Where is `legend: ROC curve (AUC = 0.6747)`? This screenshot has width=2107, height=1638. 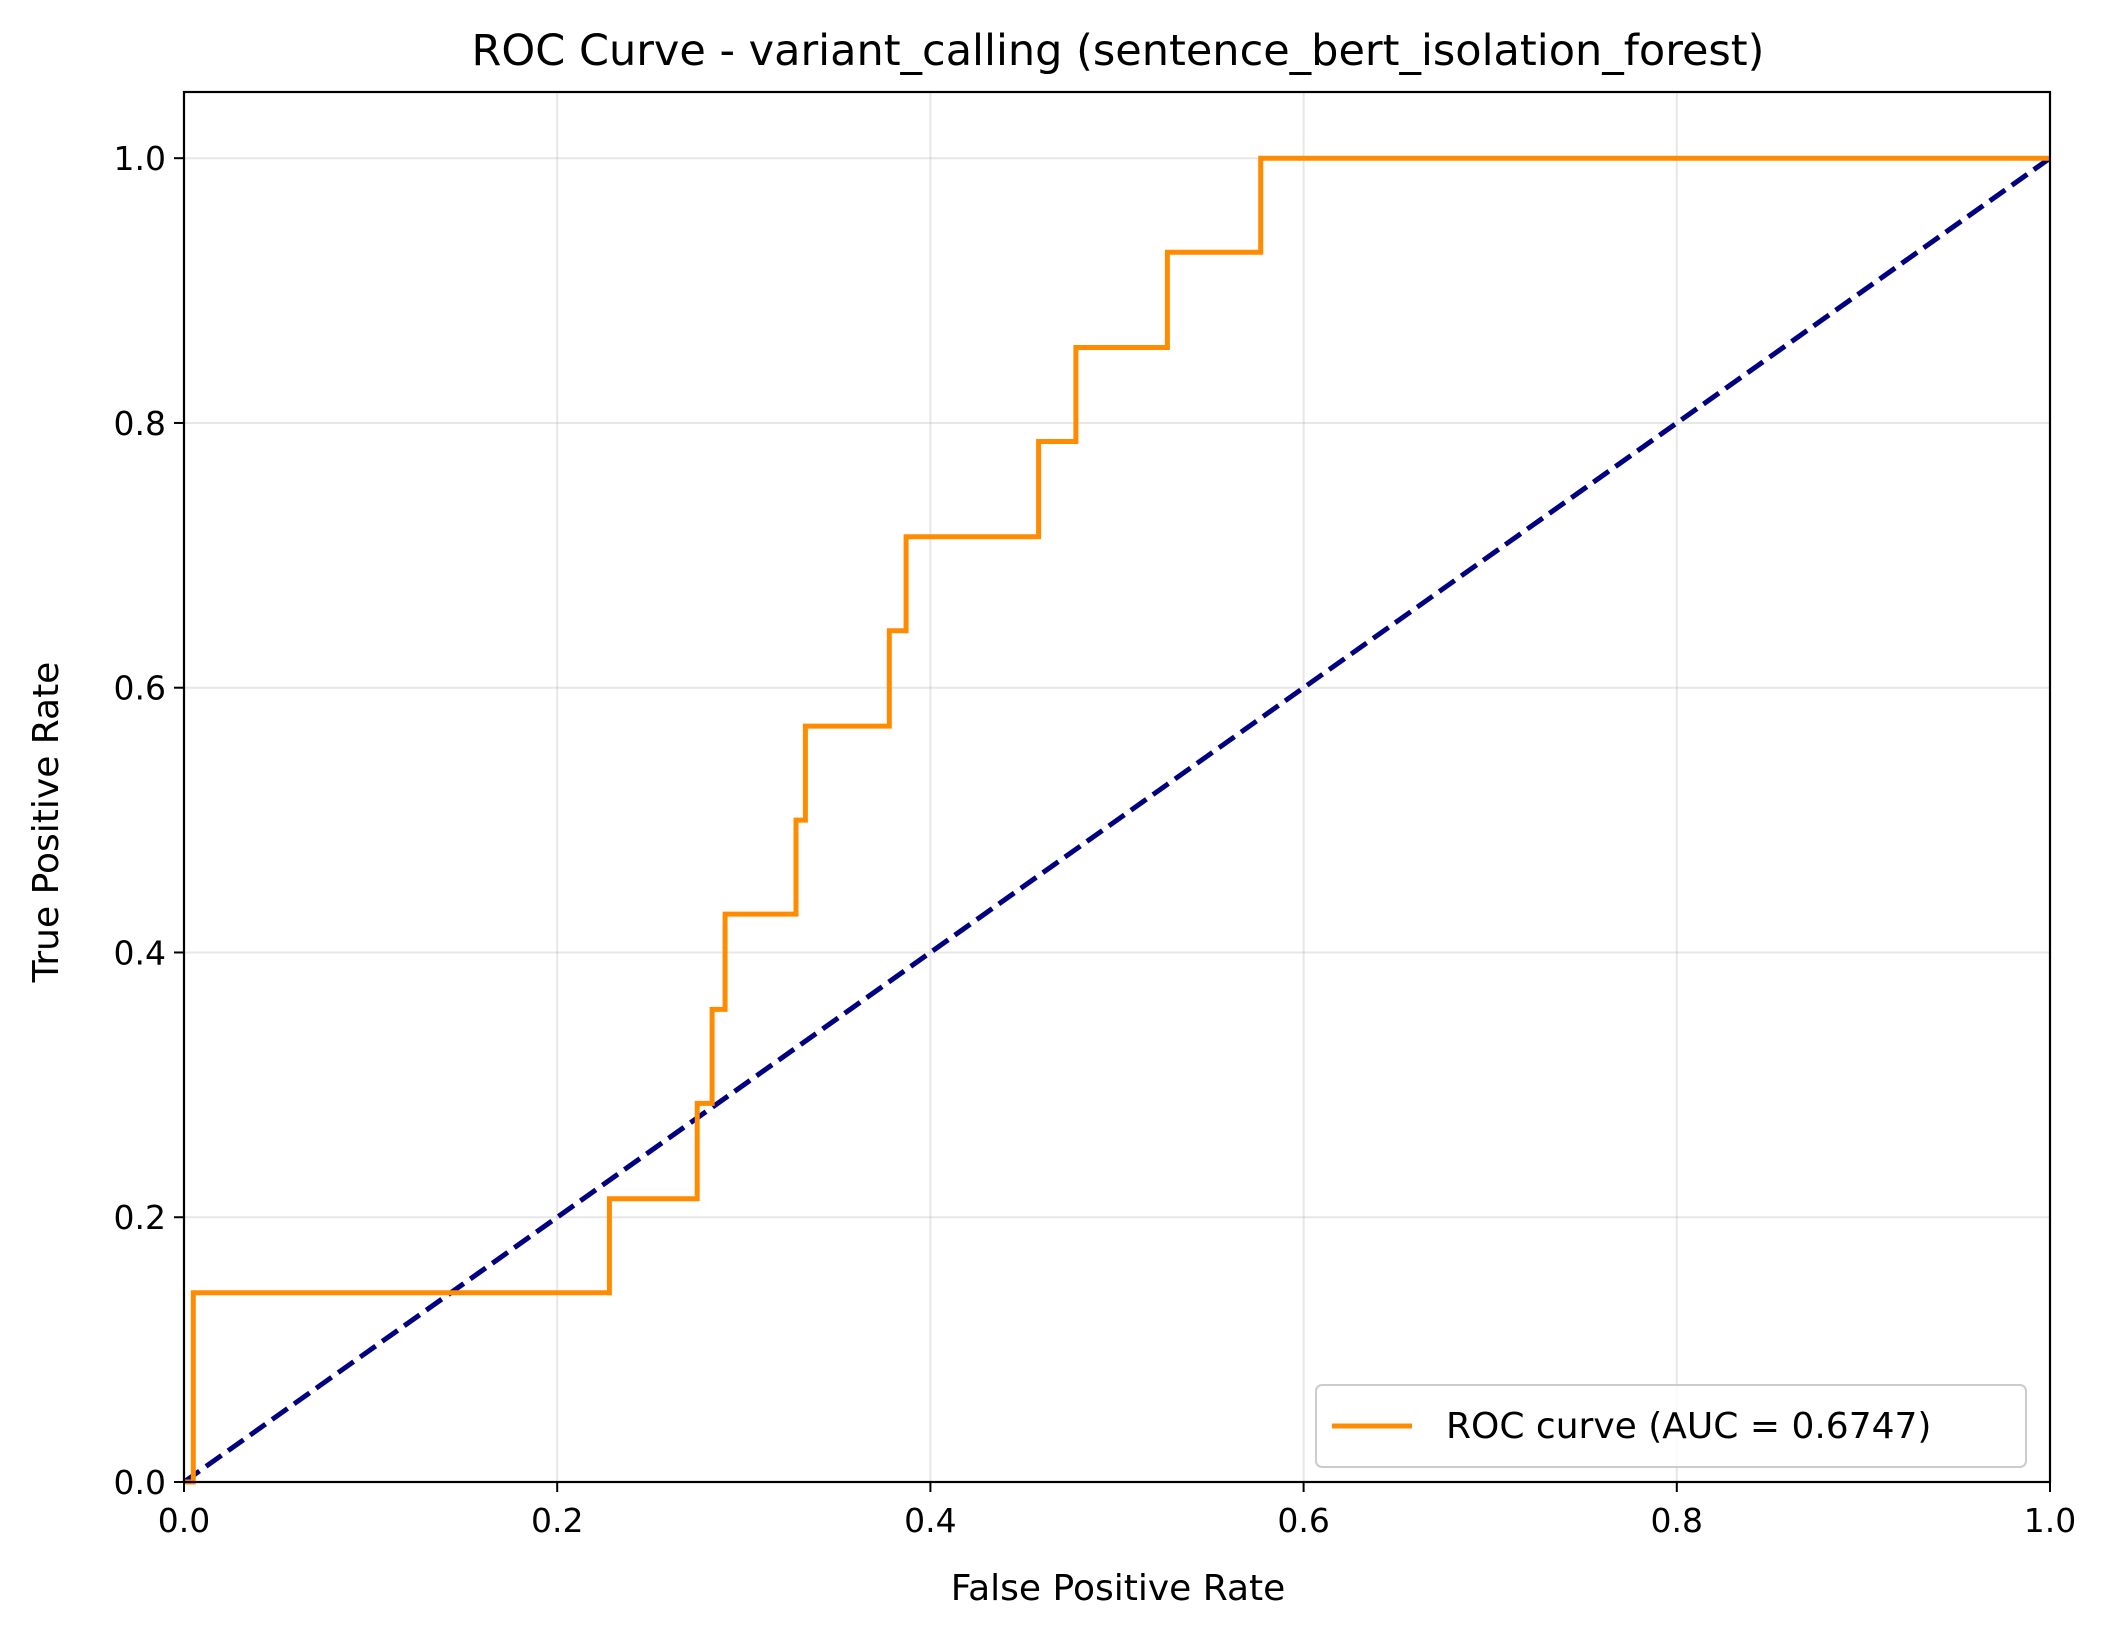
legend: ROC curve (AUC = 0.6747) is located at coordinates (1671, 1426).